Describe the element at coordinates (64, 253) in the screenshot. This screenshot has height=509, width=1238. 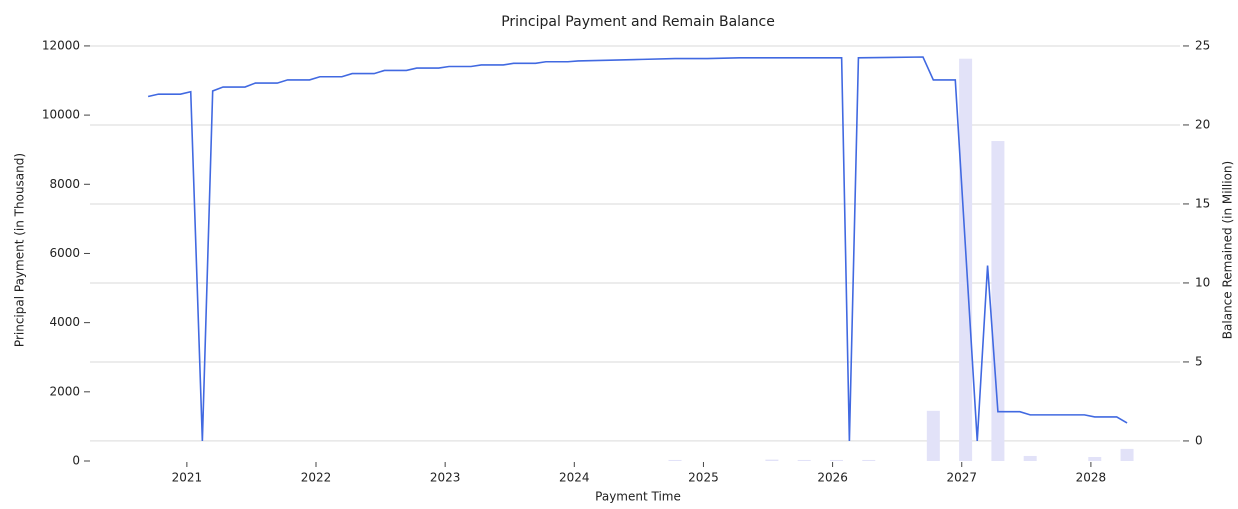
I see `y-tick-label: 6000` at that location.